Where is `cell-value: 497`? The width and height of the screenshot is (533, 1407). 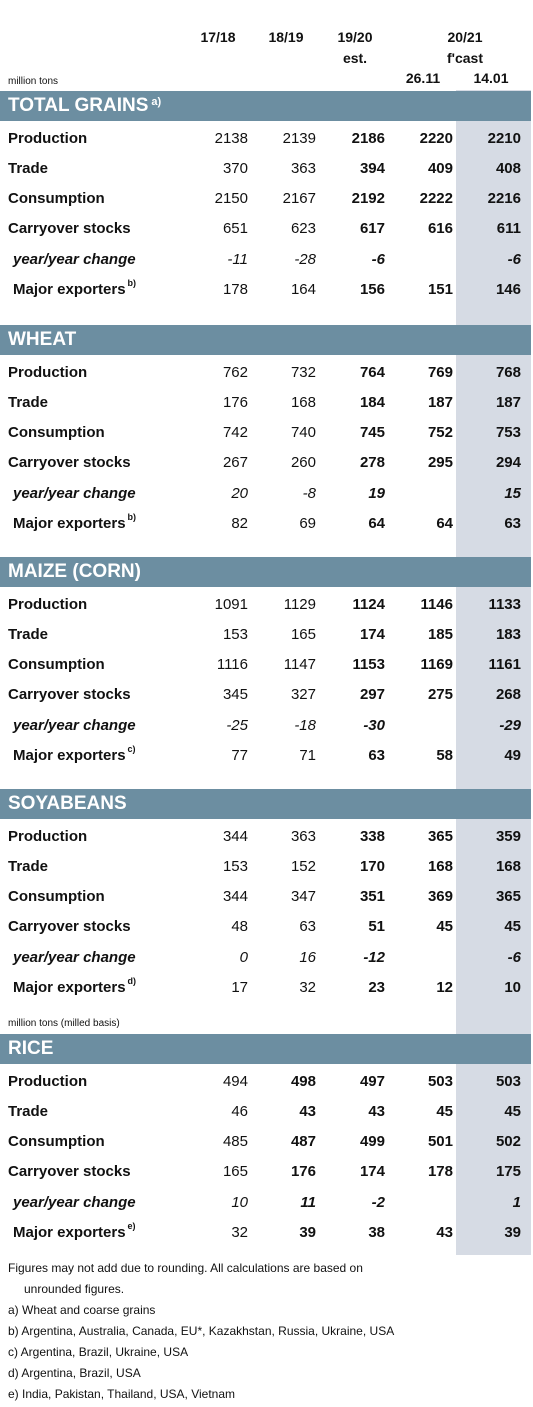
cell-value: 497 is located at coordinates (372, 1081).